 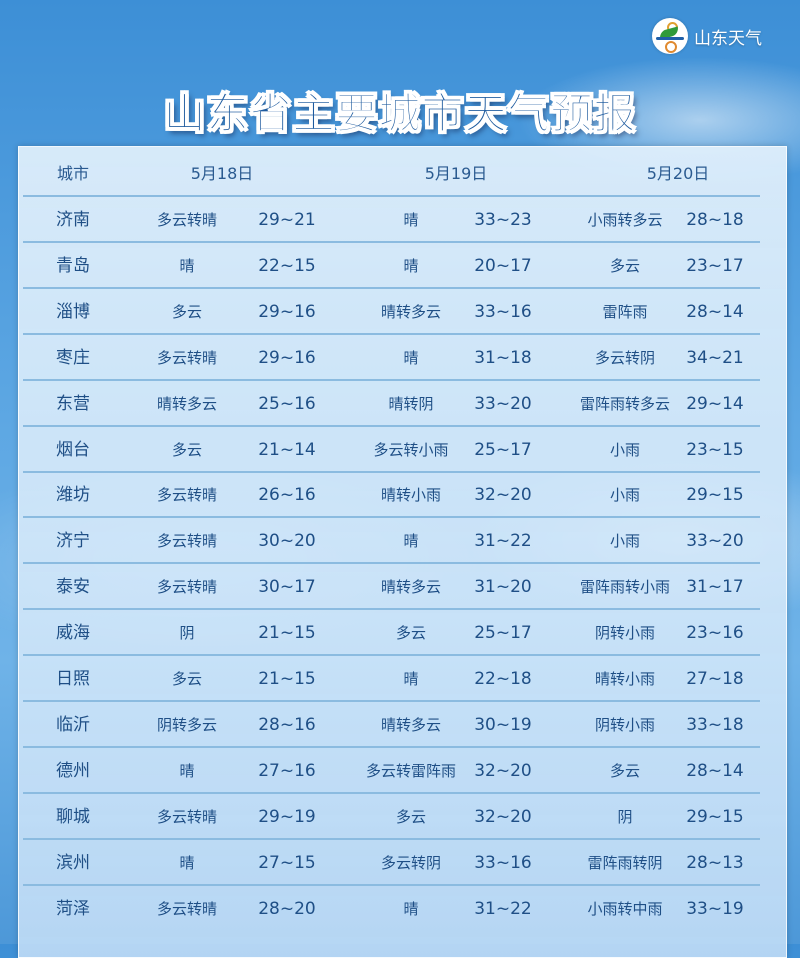 What do you see at coordinates (715, 862) in the screenshot?
I see `temperature-cell: 28~13` at bounding box center [715, 862].